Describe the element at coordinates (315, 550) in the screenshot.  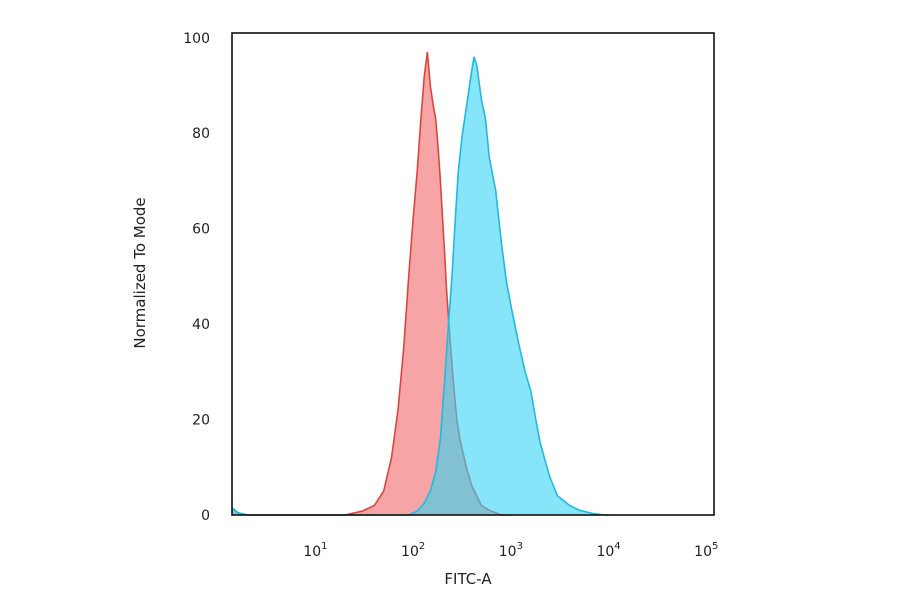
I see `x-tick-label: 10¹` at that location.